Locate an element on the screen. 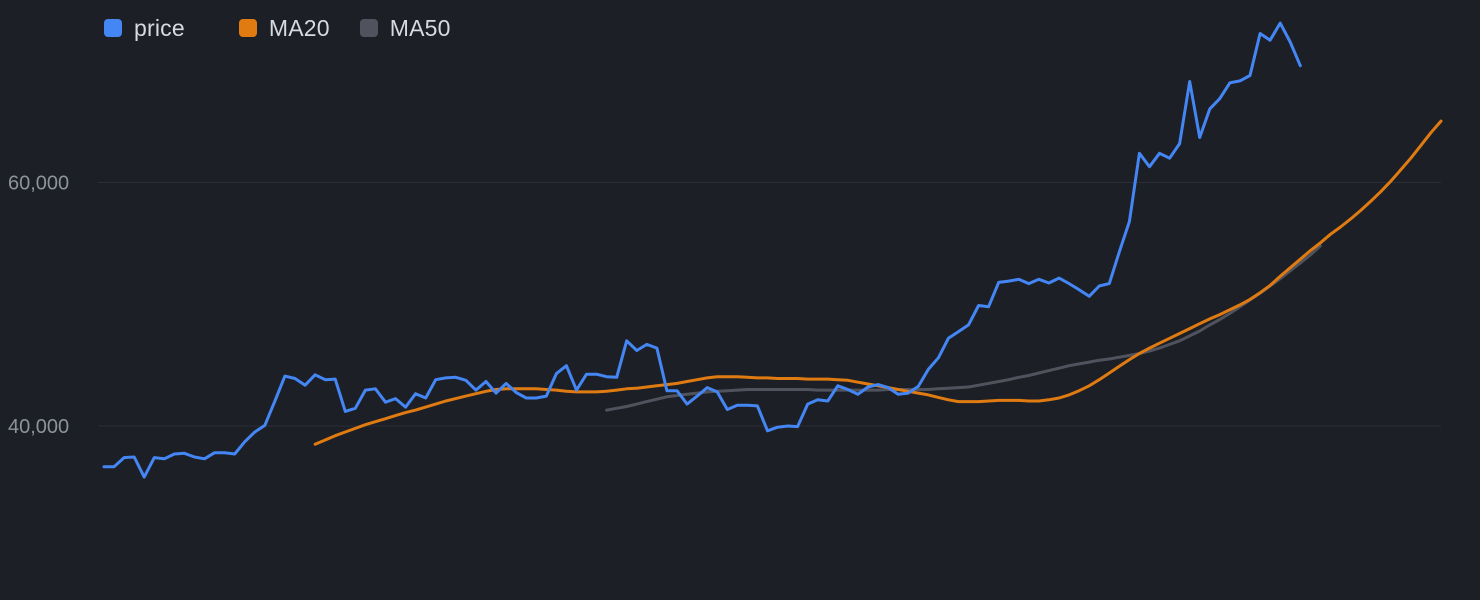  legend-swatch-price is located at coordinates (113, 28).